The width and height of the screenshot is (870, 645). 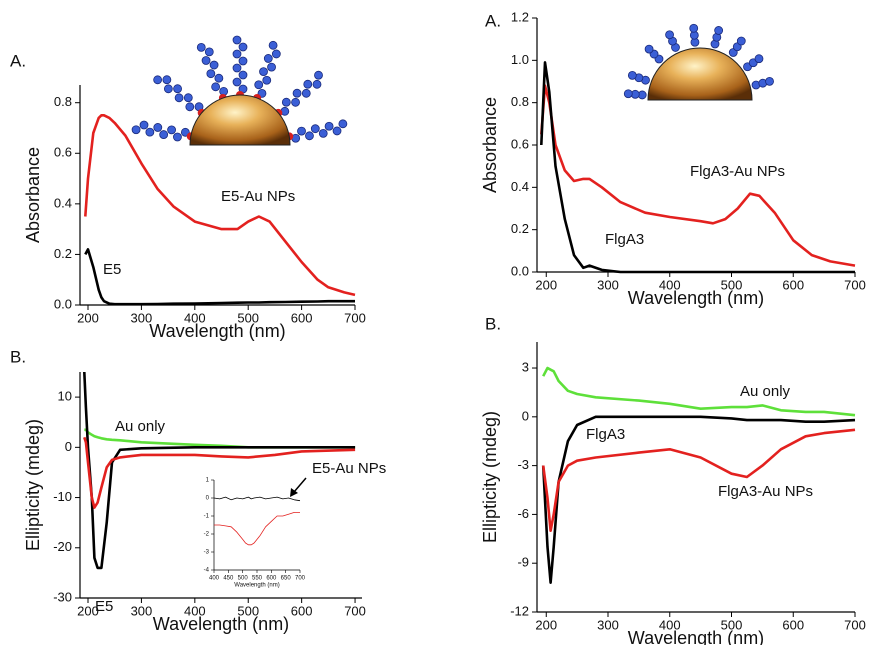 I want to click on y-tick-label: 1.0, so click(x=520, y=59).